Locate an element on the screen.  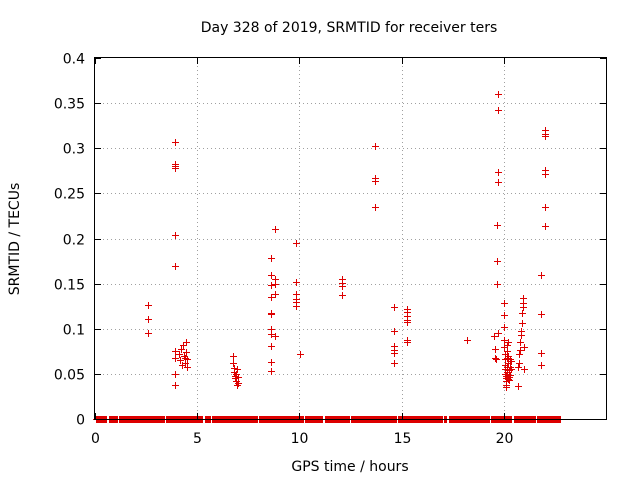
y-tick-label: 0.35 is located at coordinates (69, 105).